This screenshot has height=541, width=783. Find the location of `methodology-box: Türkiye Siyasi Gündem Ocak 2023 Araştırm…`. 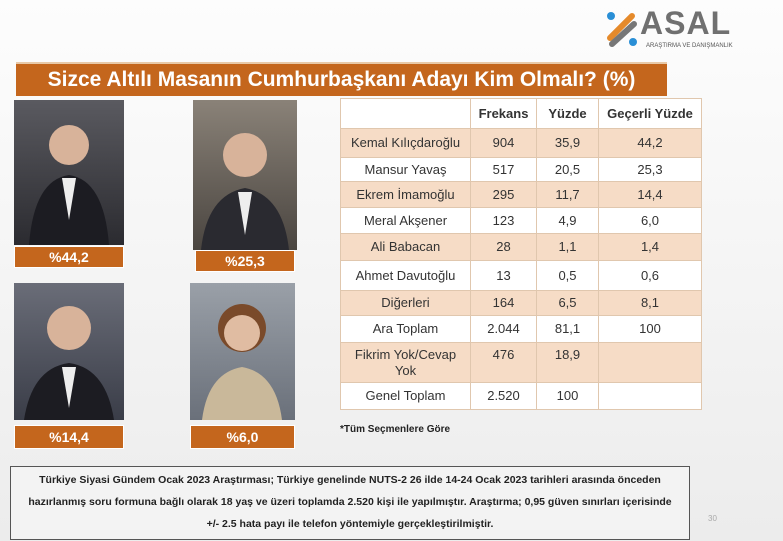

methodology-box: Türkiye Siyasi Gündem Ocak 2023 Araştırm… is located at coordinates (350, 503).